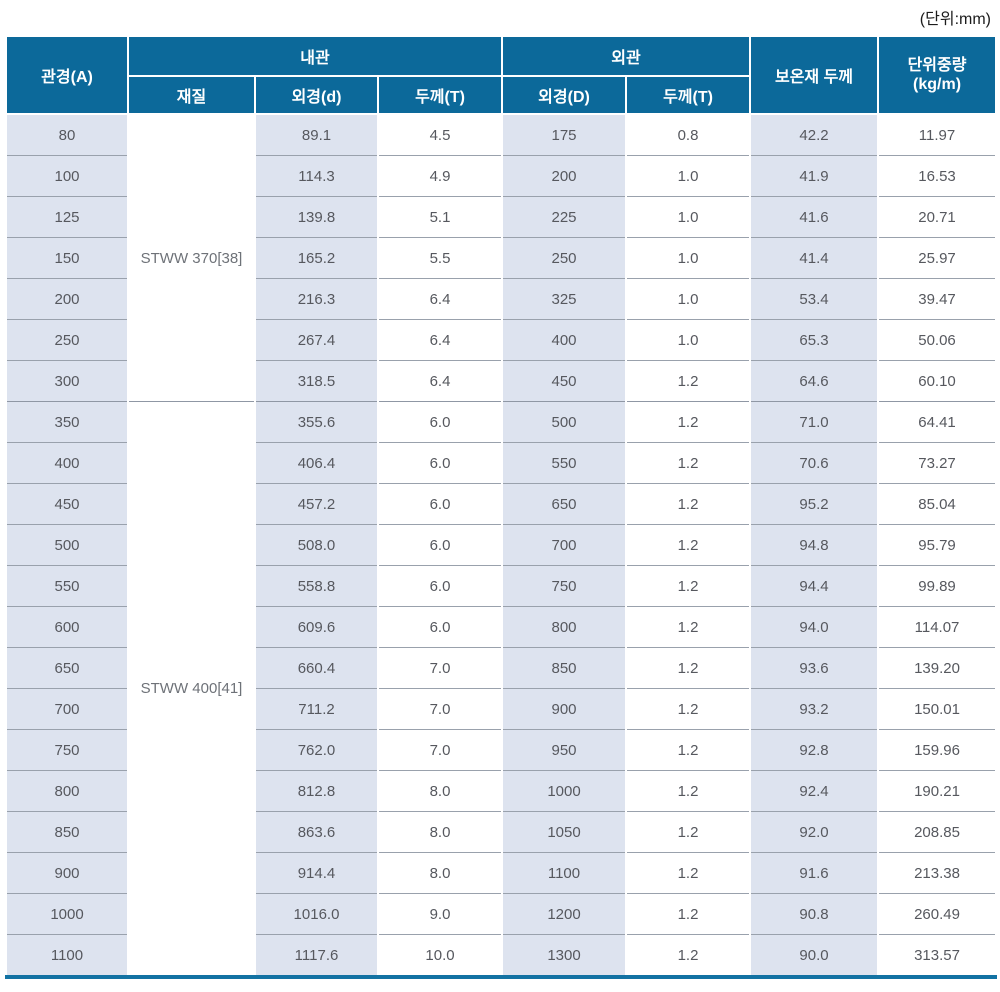 This screenshot has height=992, width=1000. What do you see at coordinates (814, 791) in the screenshot?
I see `cell-insulation-thickness: 92.4` at bounding box center [814, 791].